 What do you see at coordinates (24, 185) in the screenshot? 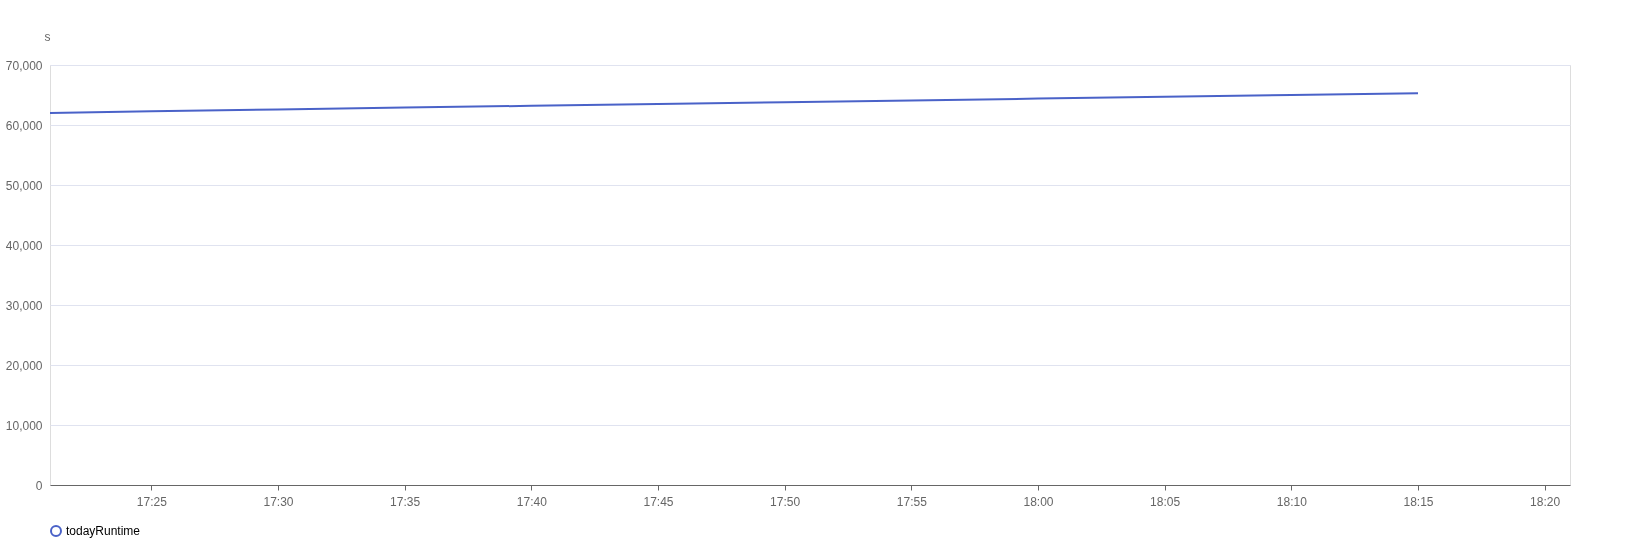
I see `y-tick-label: 50,000` at bounding box center [24, 185].